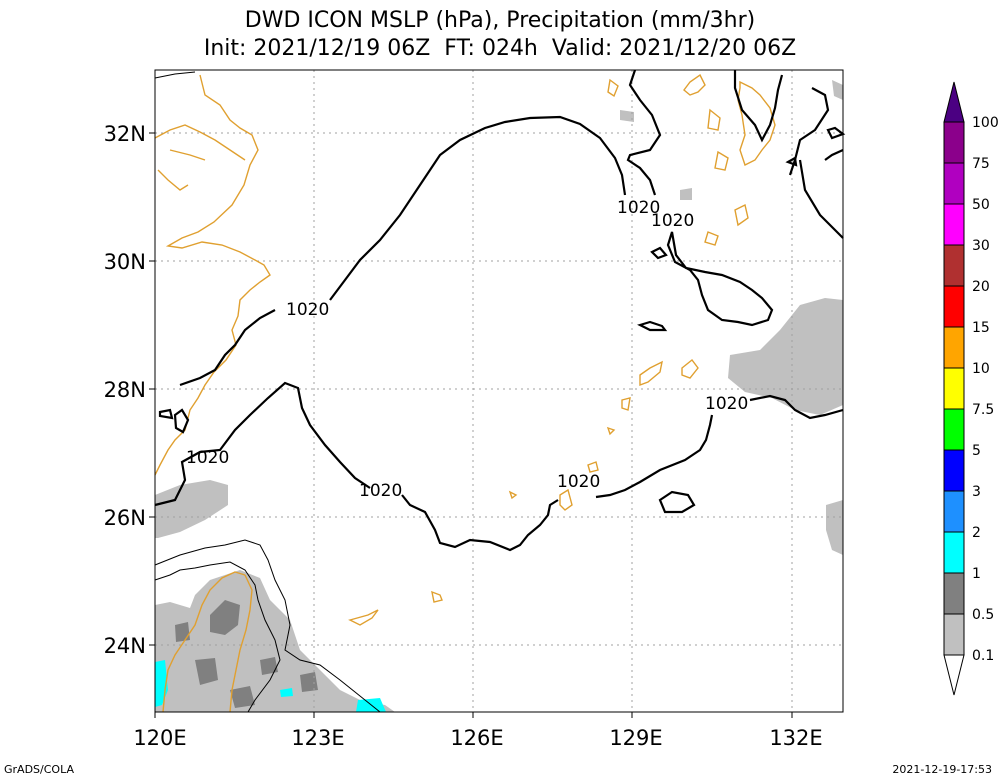 The height and width of the screenshot is (779, 1000). I want to click on legend-level-label: 0.5, so click(983, 615).